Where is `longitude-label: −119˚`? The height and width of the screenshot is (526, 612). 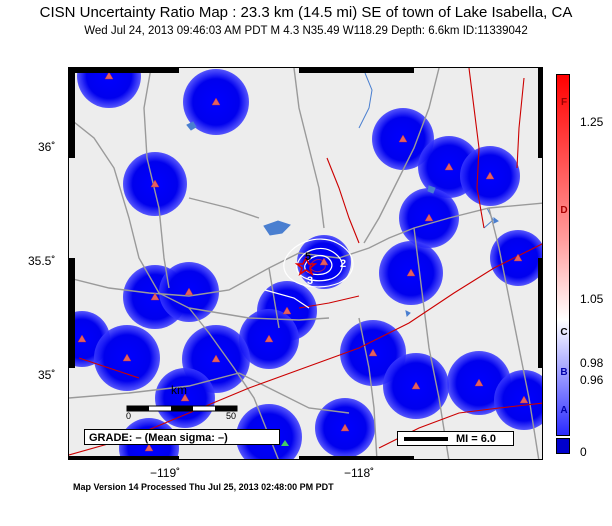
longitude-label: −119˚ is located at coordinates (165, 473).